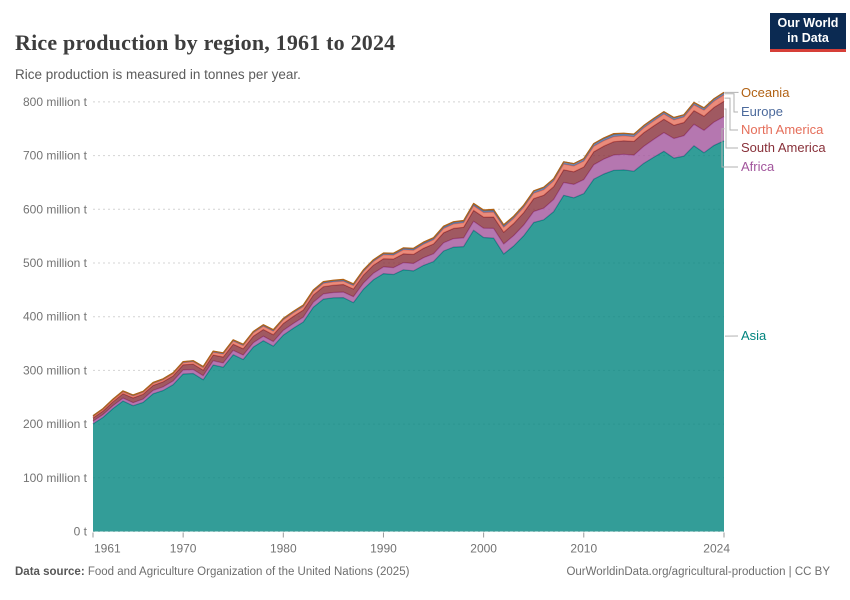  Describe the element at coordinates (808, 38) in the screenshot. I see `owid-logo-line2: in Data` at that location.